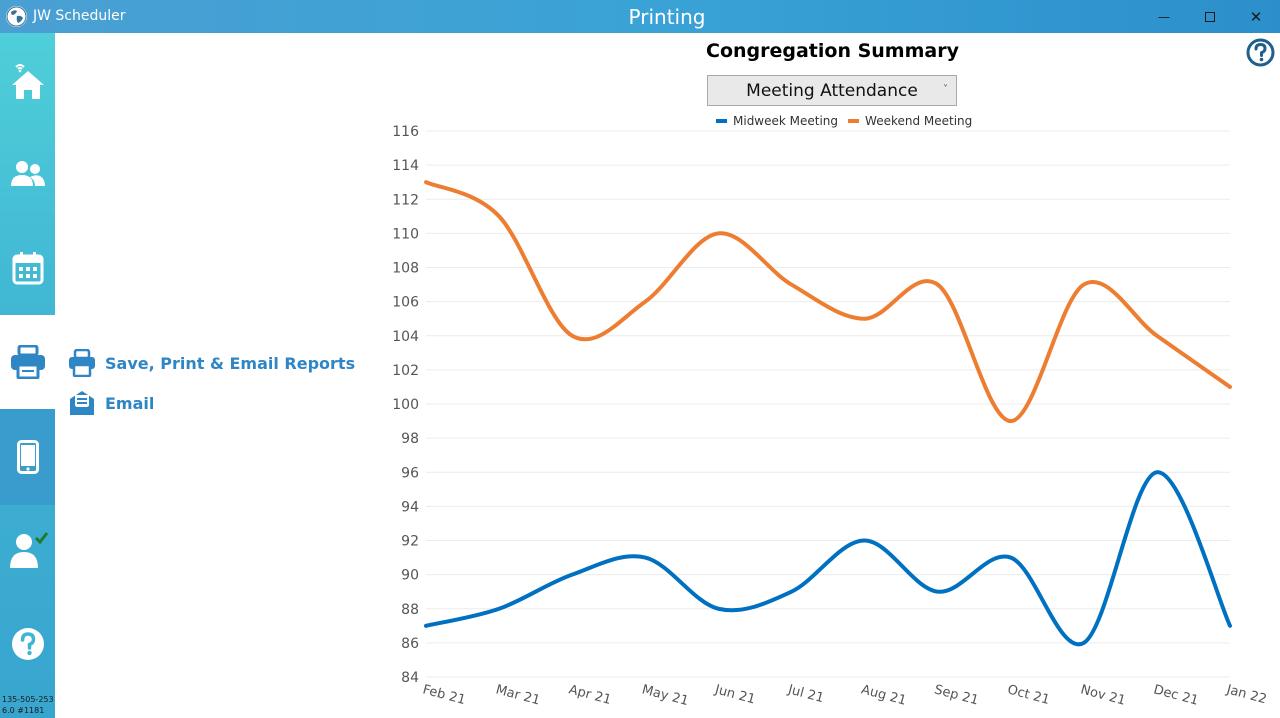  Describe the element at coordinates (405, 269) in the screenshot. I see `y-tick-label: 108` at that location.